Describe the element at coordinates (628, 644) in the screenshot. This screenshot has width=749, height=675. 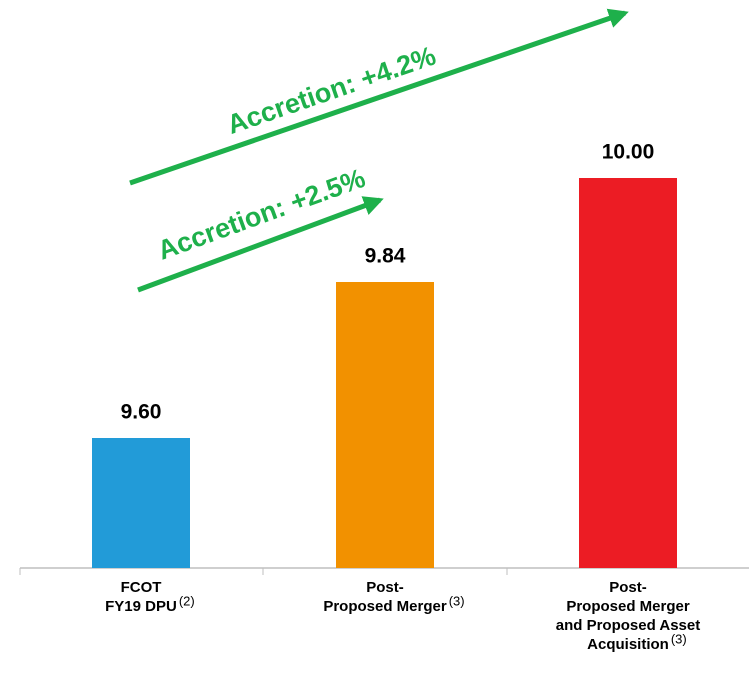
I see `x-tick-label: Acquisition` at that location.